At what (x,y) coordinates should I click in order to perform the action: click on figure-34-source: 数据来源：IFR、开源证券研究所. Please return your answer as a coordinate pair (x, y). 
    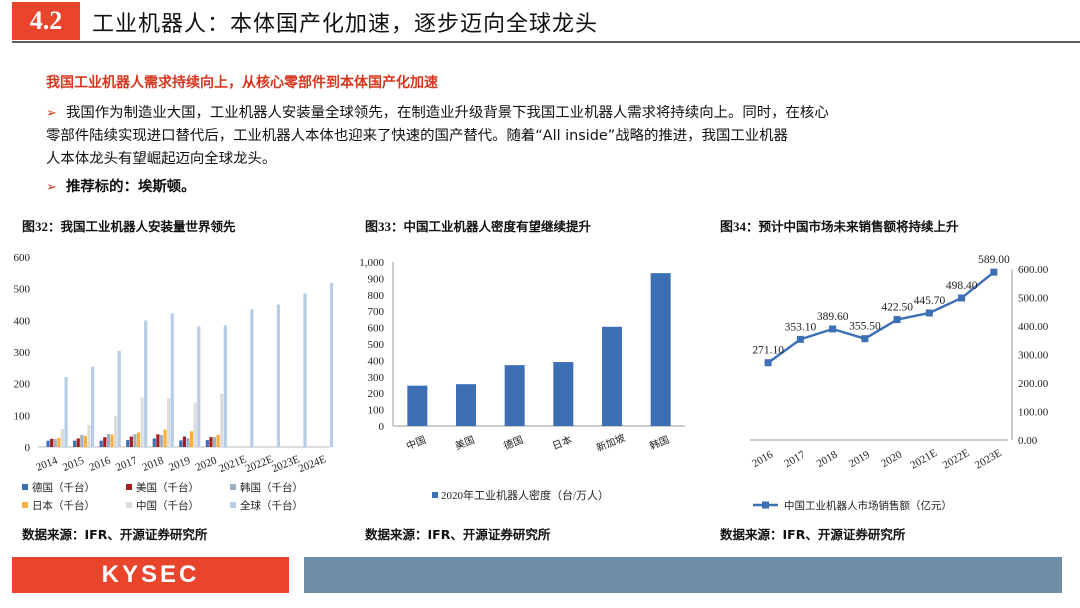
    Looking at the image, I should click on (813, 534).